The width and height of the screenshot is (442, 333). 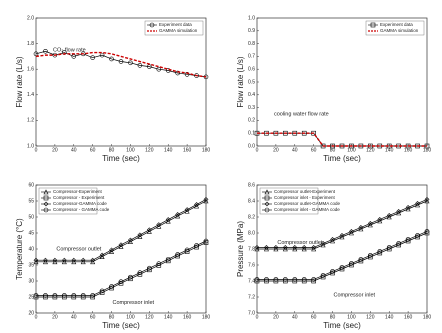 I want to click on y-axis-label: Pressure (MPa), so click(x=240, y=249).